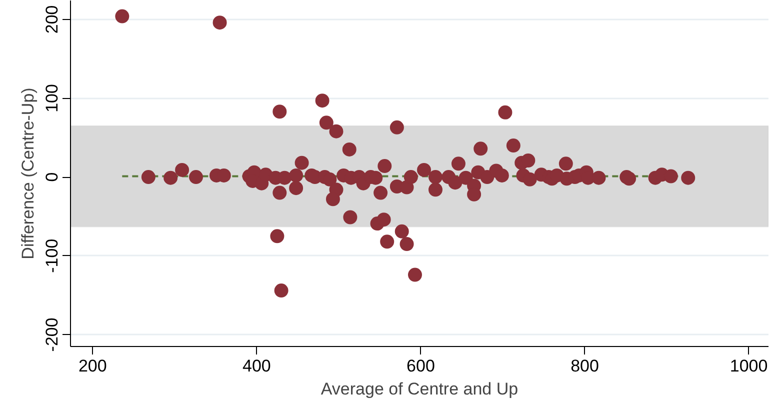 The width and height of the screenshot is (776, 401). Describe the element at coordinates (52, 19) in the screenshot. I see `y-tick-label: 200` at that location.